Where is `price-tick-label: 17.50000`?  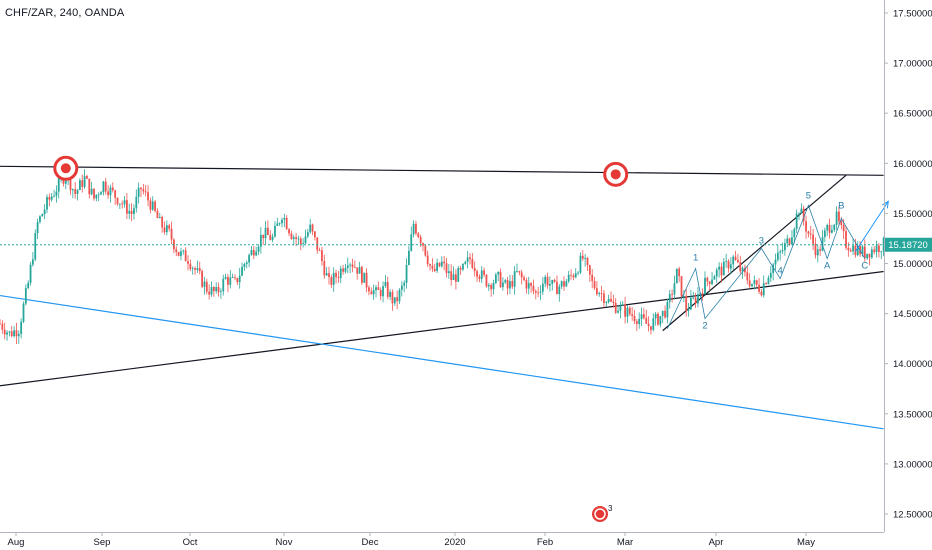
price-tick-label: 17.50000 is located at coordinates (912, 14).